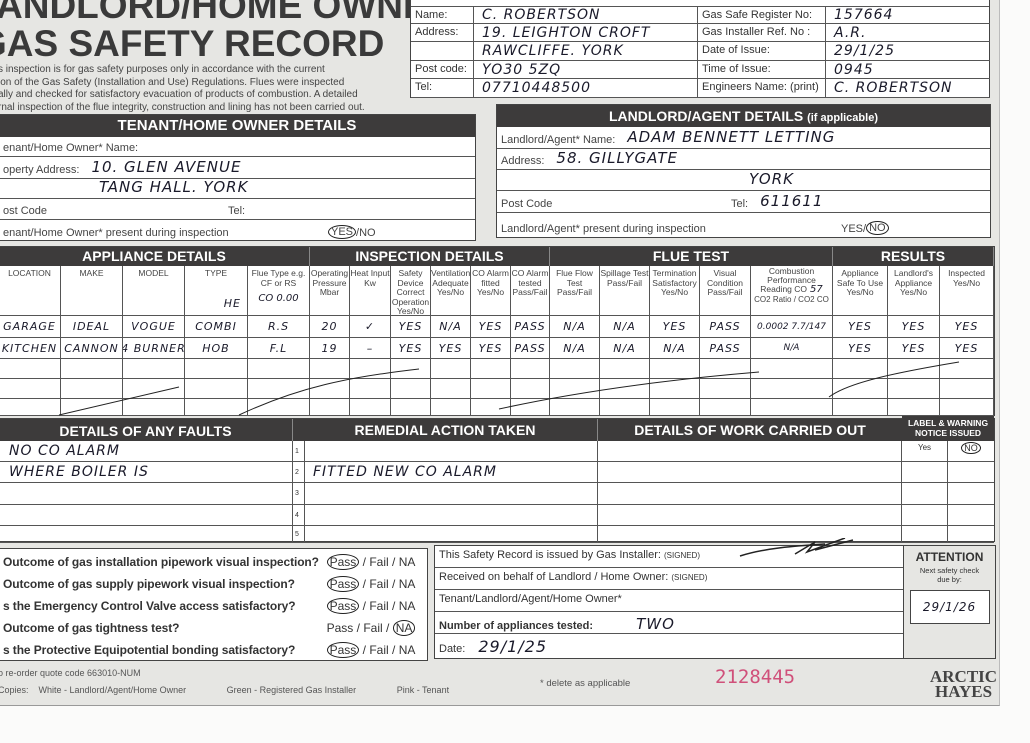  I want to click on na-option: NA, so click(404, 628).